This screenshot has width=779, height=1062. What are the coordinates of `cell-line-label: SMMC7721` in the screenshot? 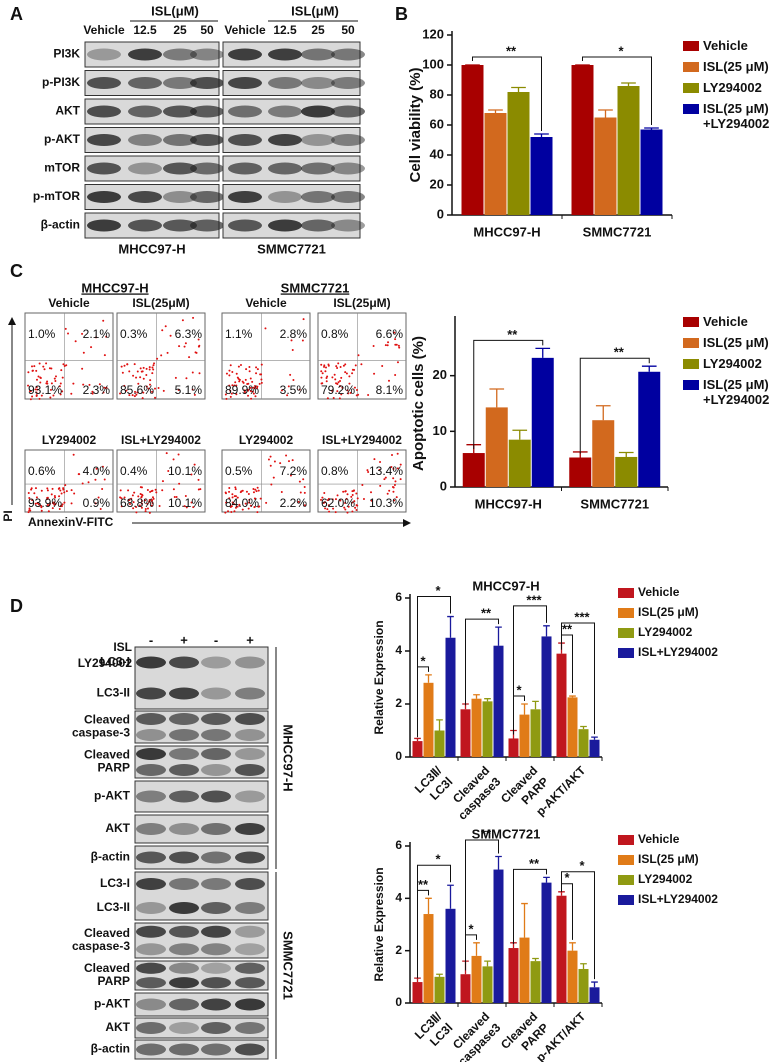 It's located at (288, 965).